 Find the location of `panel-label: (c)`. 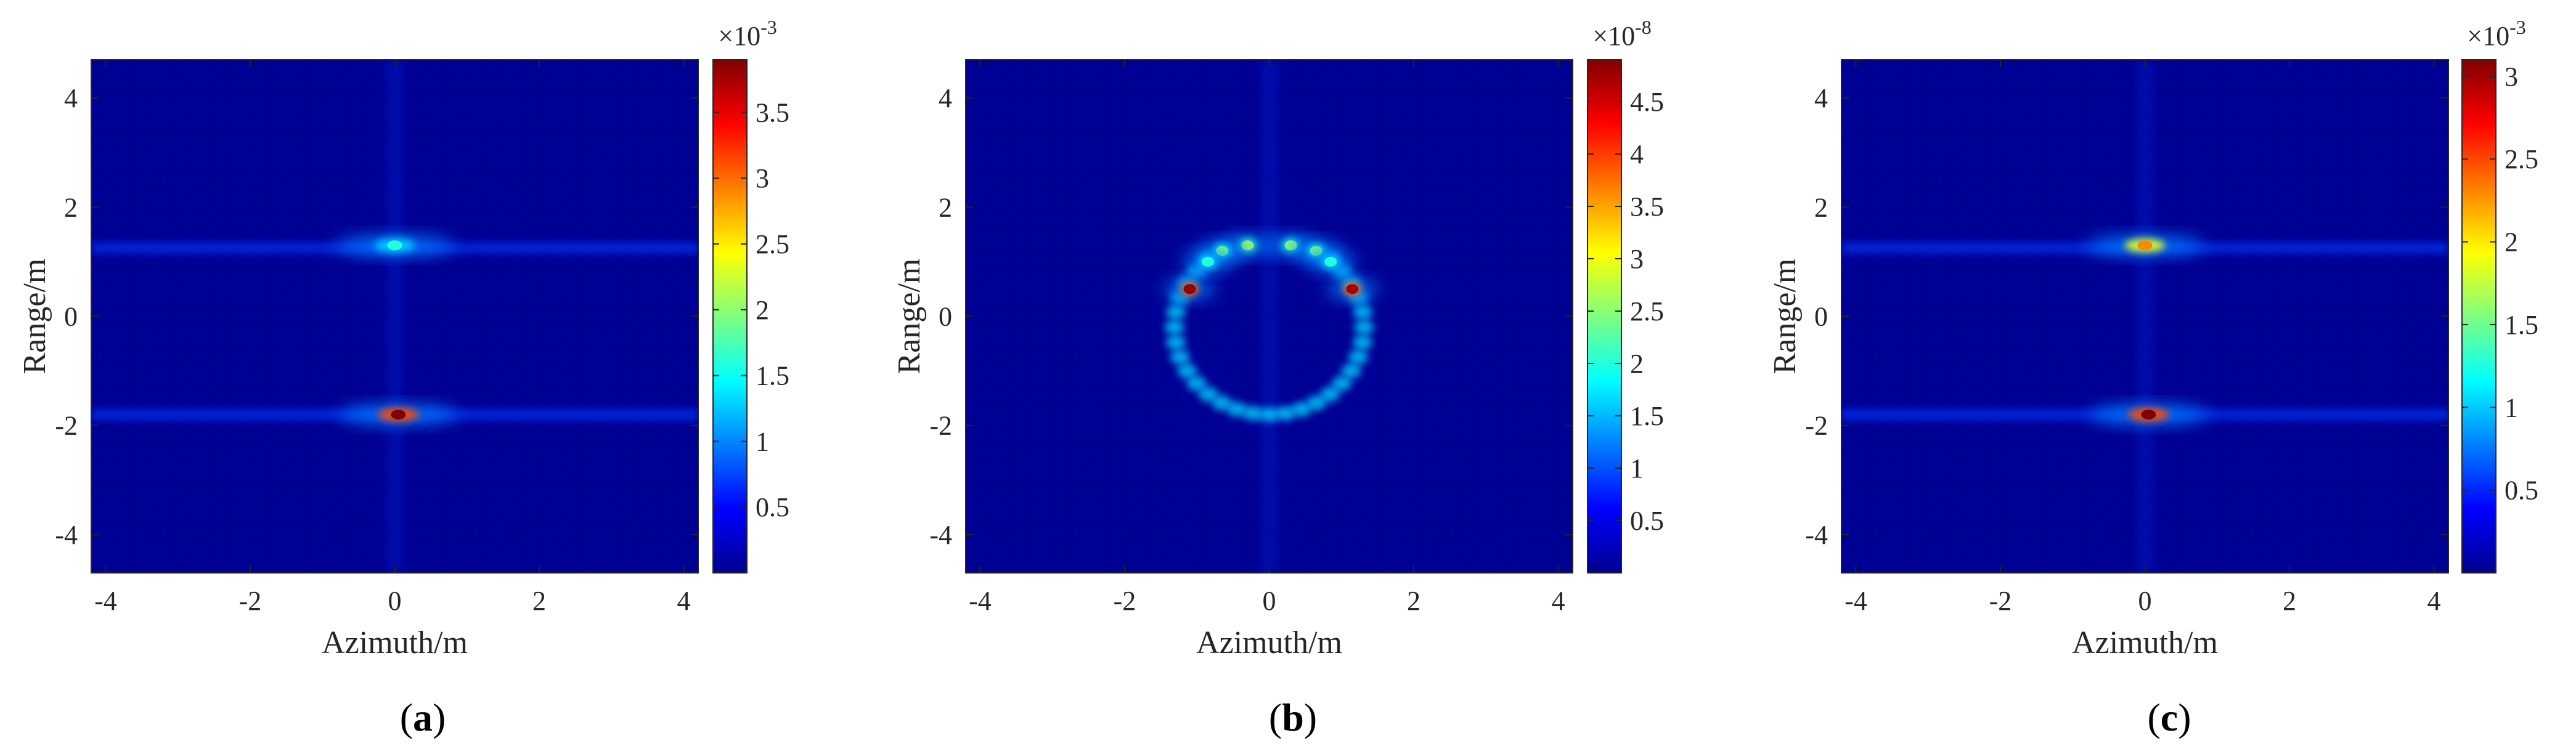

panel-label: (c) is located at coordinates (2169, 717).